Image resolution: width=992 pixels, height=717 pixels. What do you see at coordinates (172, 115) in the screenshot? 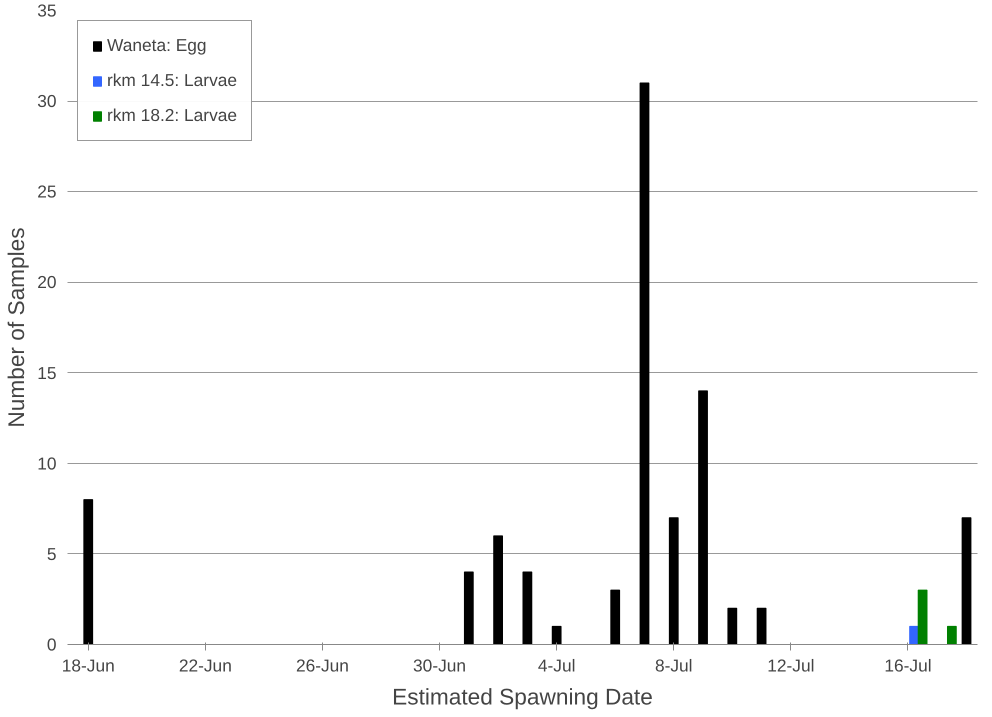
I see `legend-label: rkm 18.2: Larvae` at bounding box center [172, 115].